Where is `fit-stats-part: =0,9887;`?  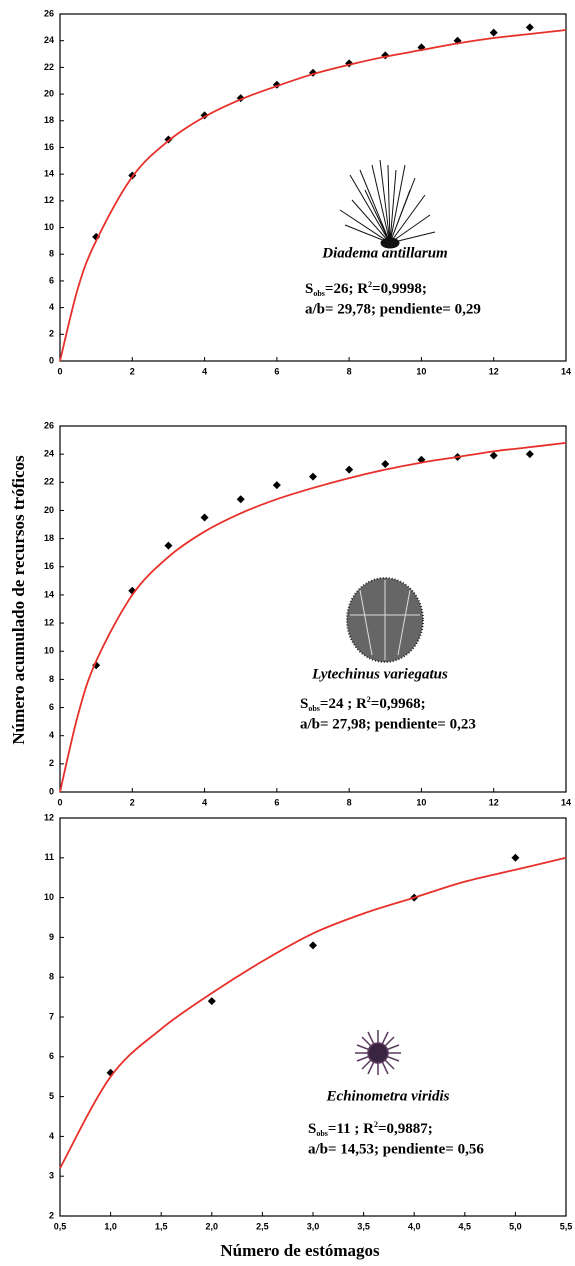
fit-stats-part: =0,9887; is located at coordinates (405, 1129).